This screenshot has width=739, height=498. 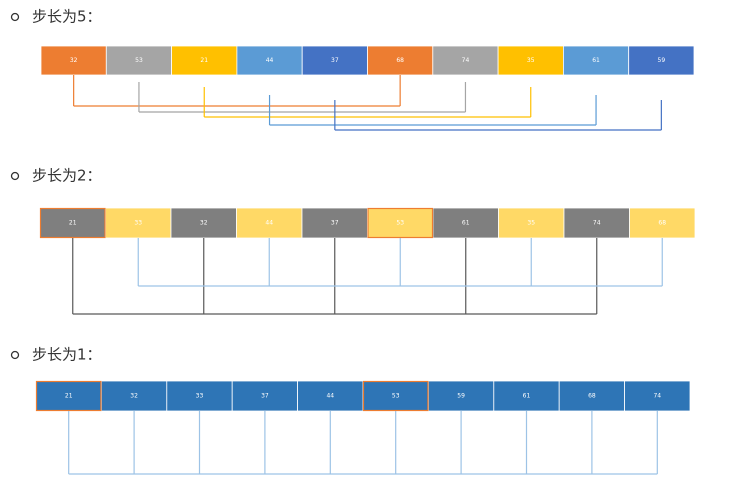 I want to click on section-title: 步长为5：, so click(x=67, y=17).